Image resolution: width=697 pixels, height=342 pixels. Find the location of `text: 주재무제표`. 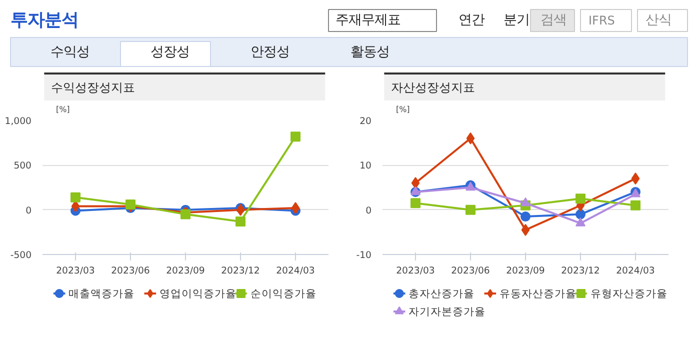

text: 주재무제표 is located at coordinates (368, 20).